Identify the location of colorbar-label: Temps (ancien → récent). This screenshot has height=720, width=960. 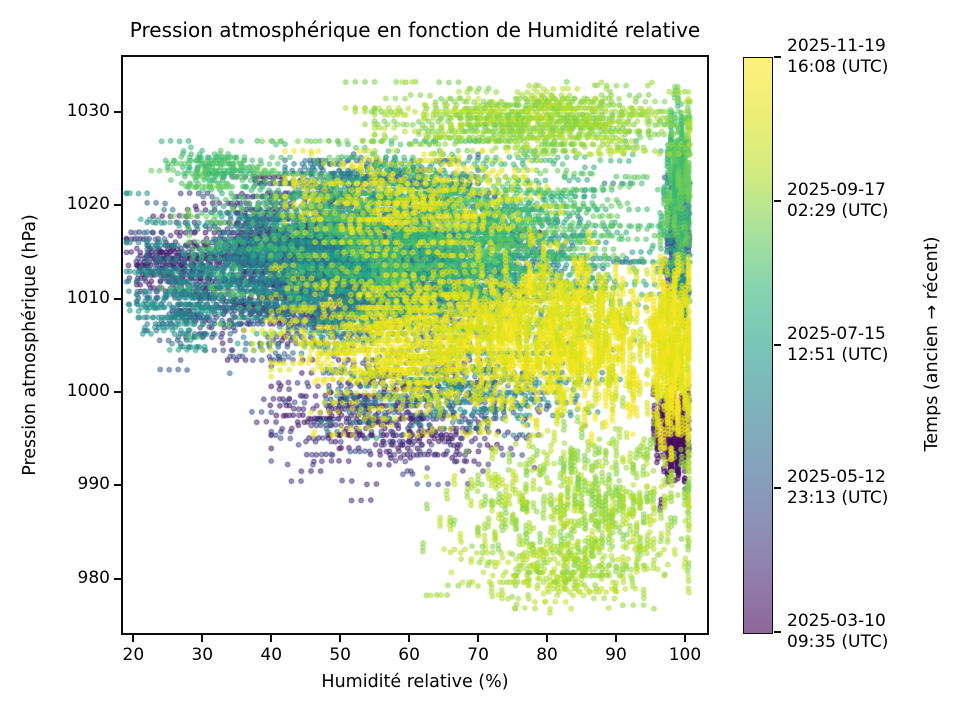
(932, 344).